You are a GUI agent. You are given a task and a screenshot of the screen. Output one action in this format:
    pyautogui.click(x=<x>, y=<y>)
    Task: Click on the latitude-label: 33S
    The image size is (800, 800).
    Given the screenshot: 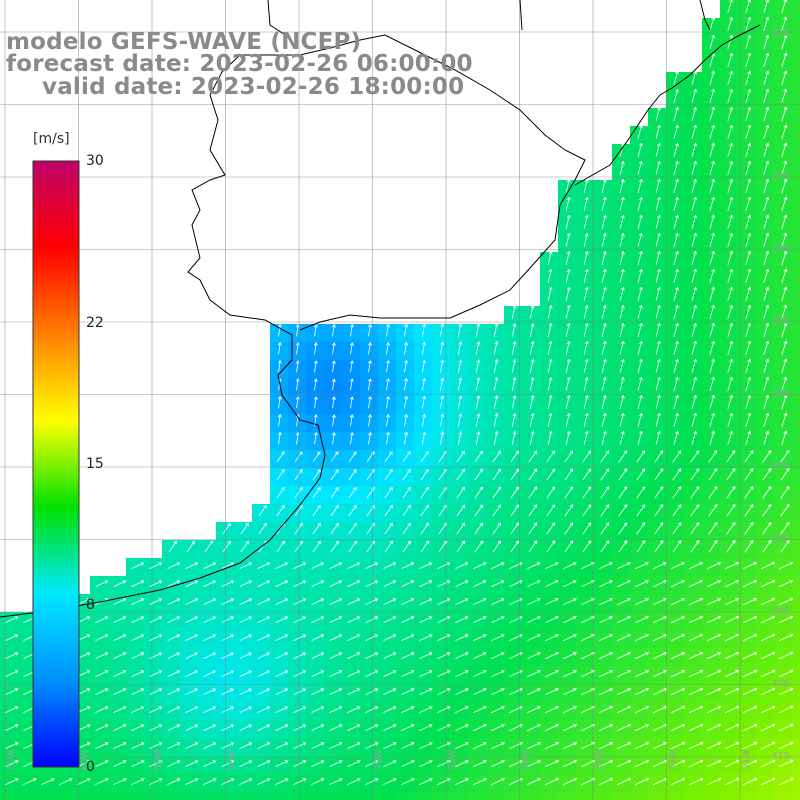 What is the action you would take?
    pyautogui.click(x=780, y=177)
    